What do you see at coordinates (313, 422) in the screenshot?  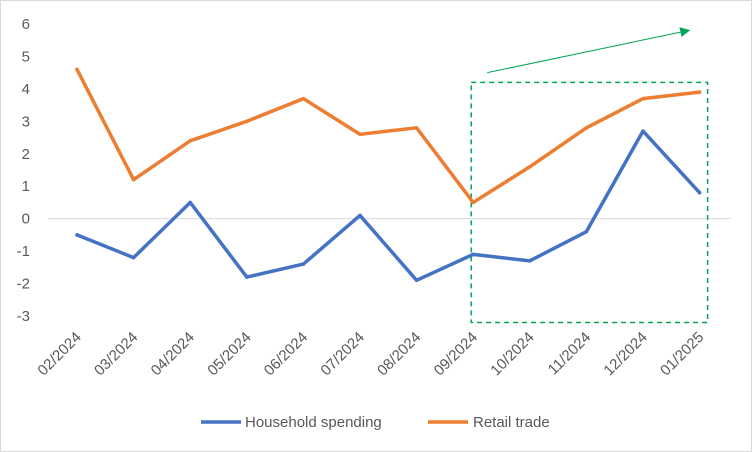 I see `legend-label: Household spending` at bounding box center [313, 422].